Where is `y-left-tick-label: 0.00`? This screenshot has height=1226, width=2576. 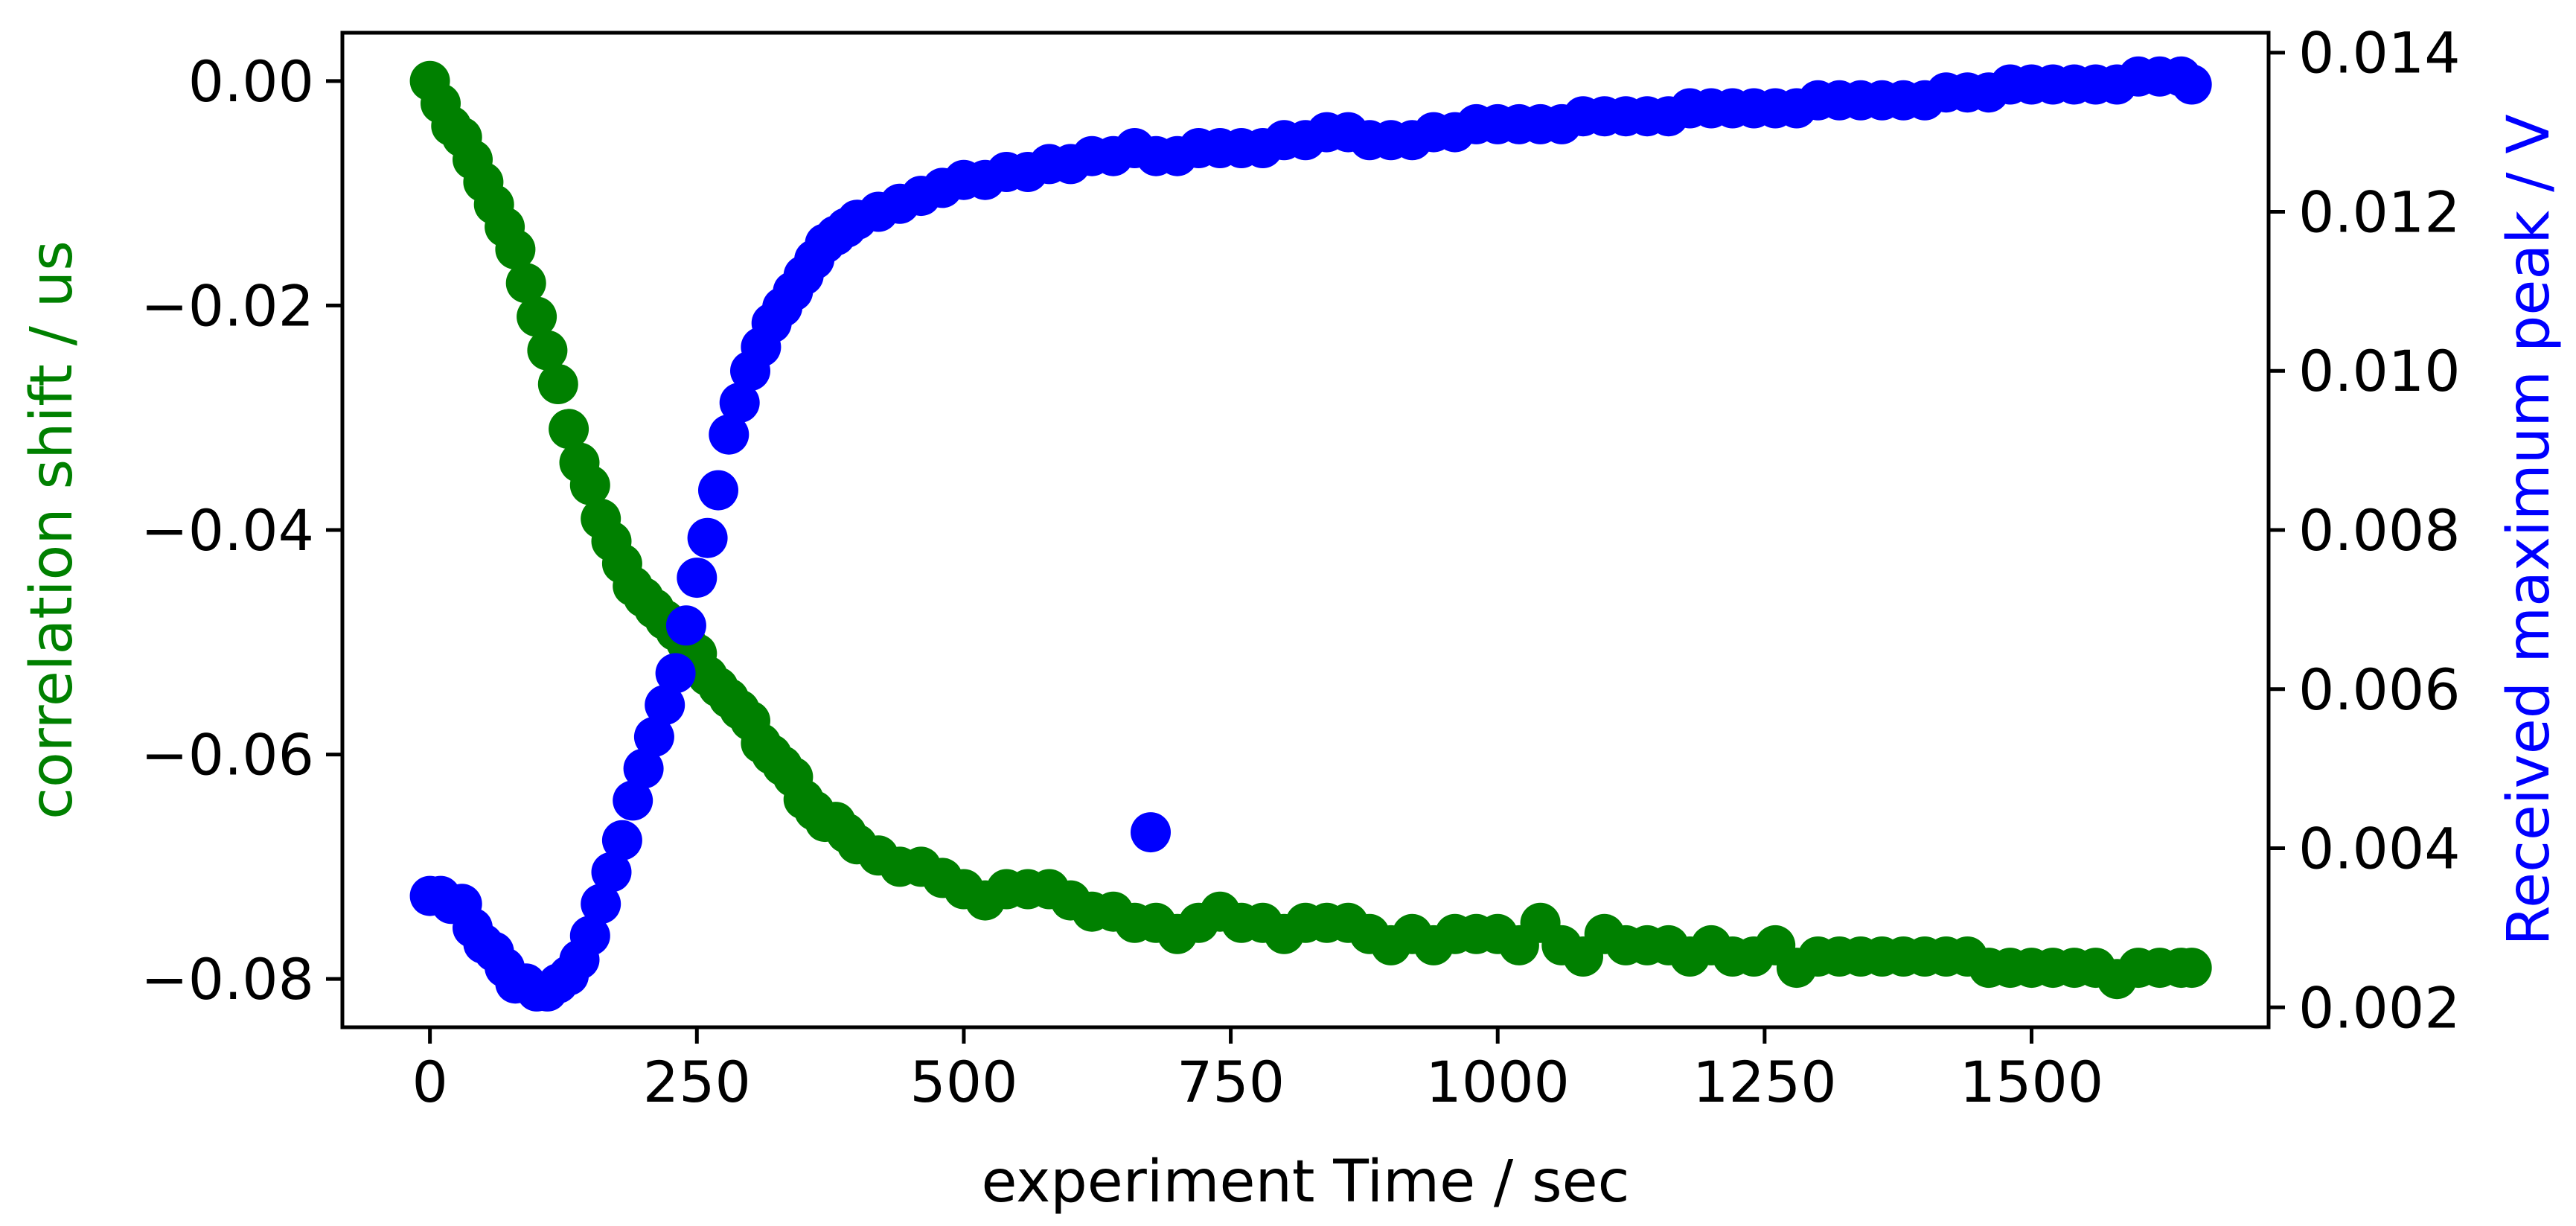
y-left-tick-label: 0.00 is located at coordinates (251, 81).